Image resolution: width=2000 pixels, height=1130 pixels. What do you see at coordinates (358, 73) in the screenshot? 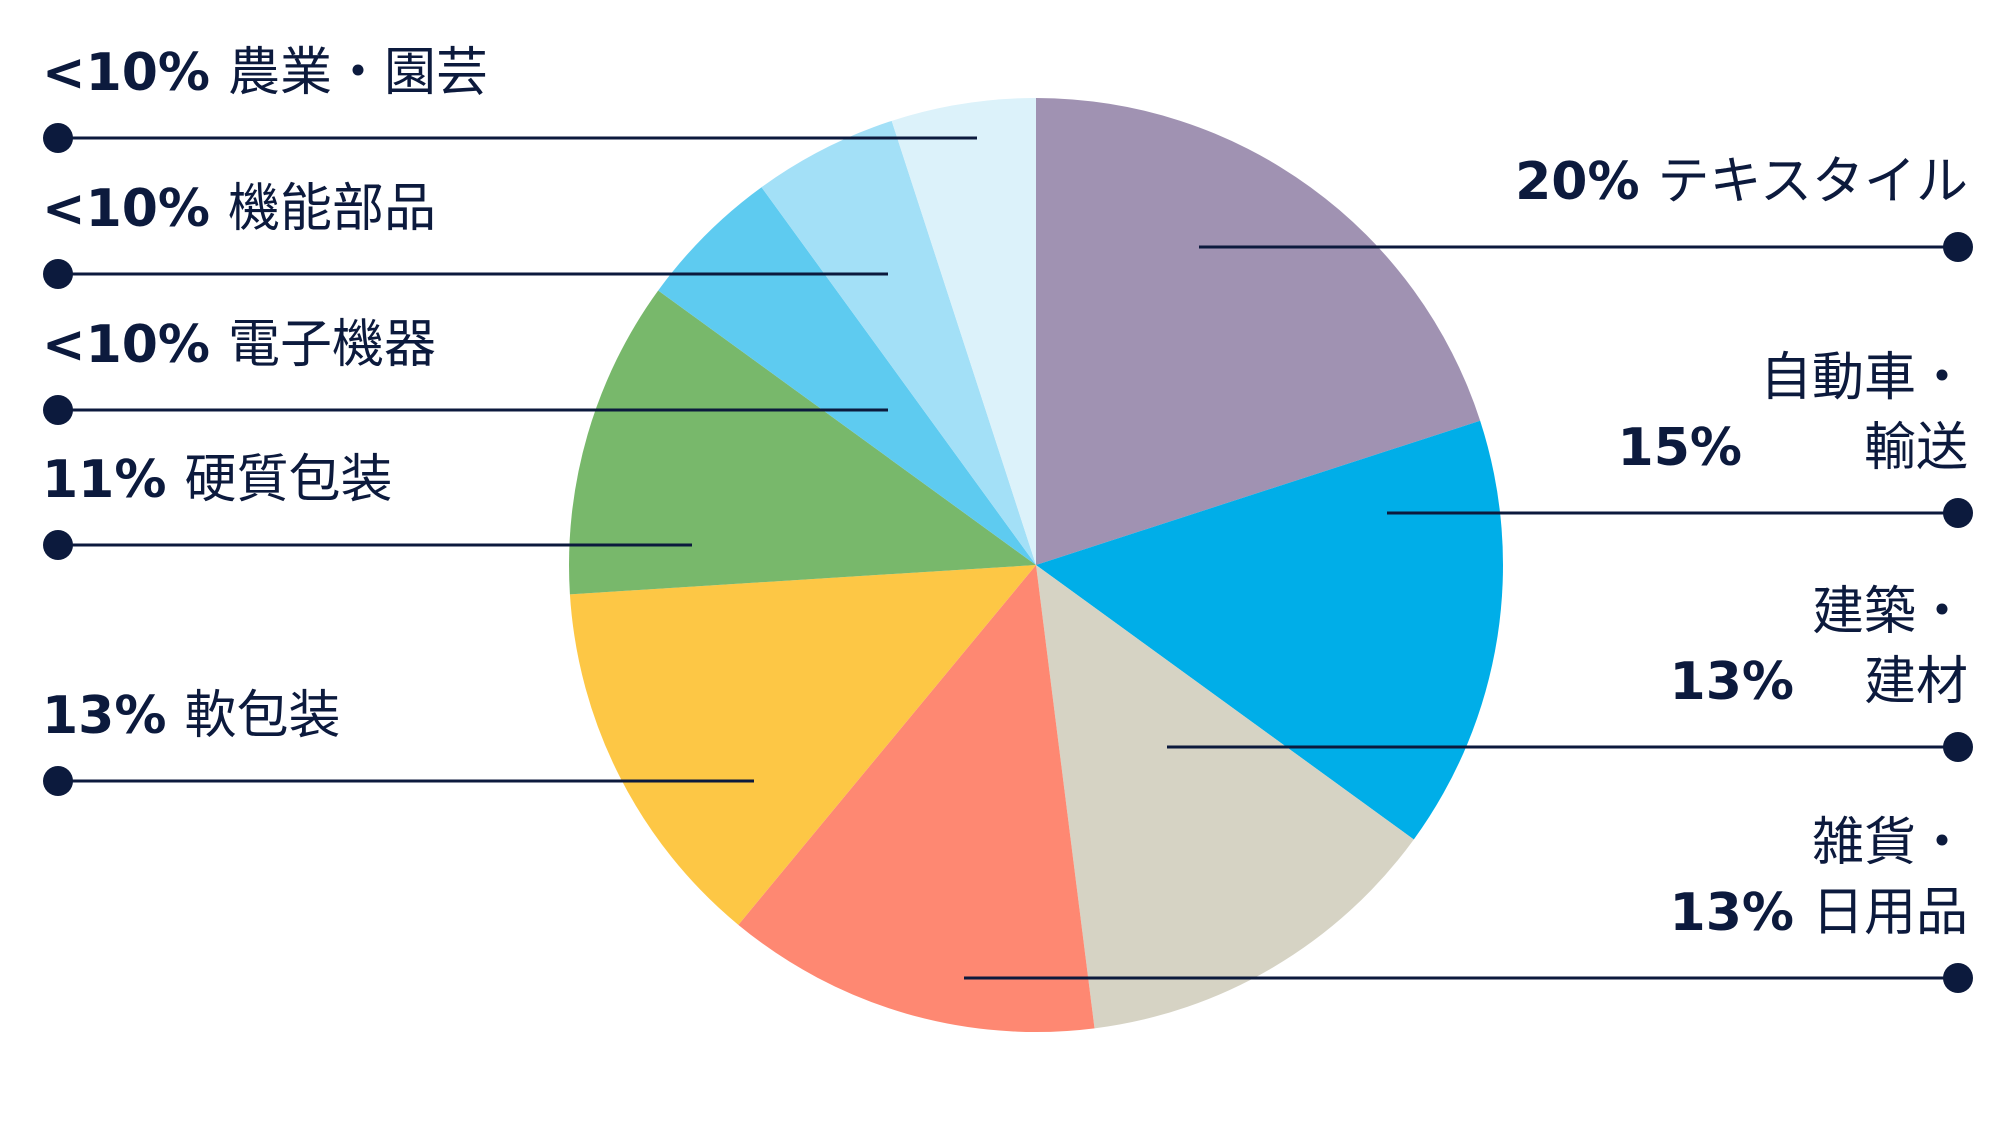
I see `category-label: 農業・園芸` at bounding box center [358, 73].